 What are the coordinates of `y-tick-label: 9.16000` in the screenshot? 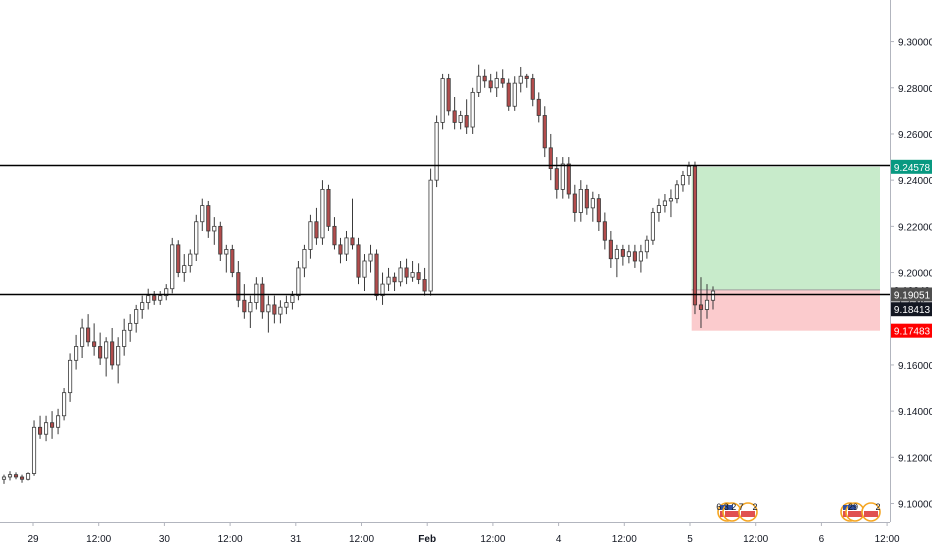 It's located at (915, 366).